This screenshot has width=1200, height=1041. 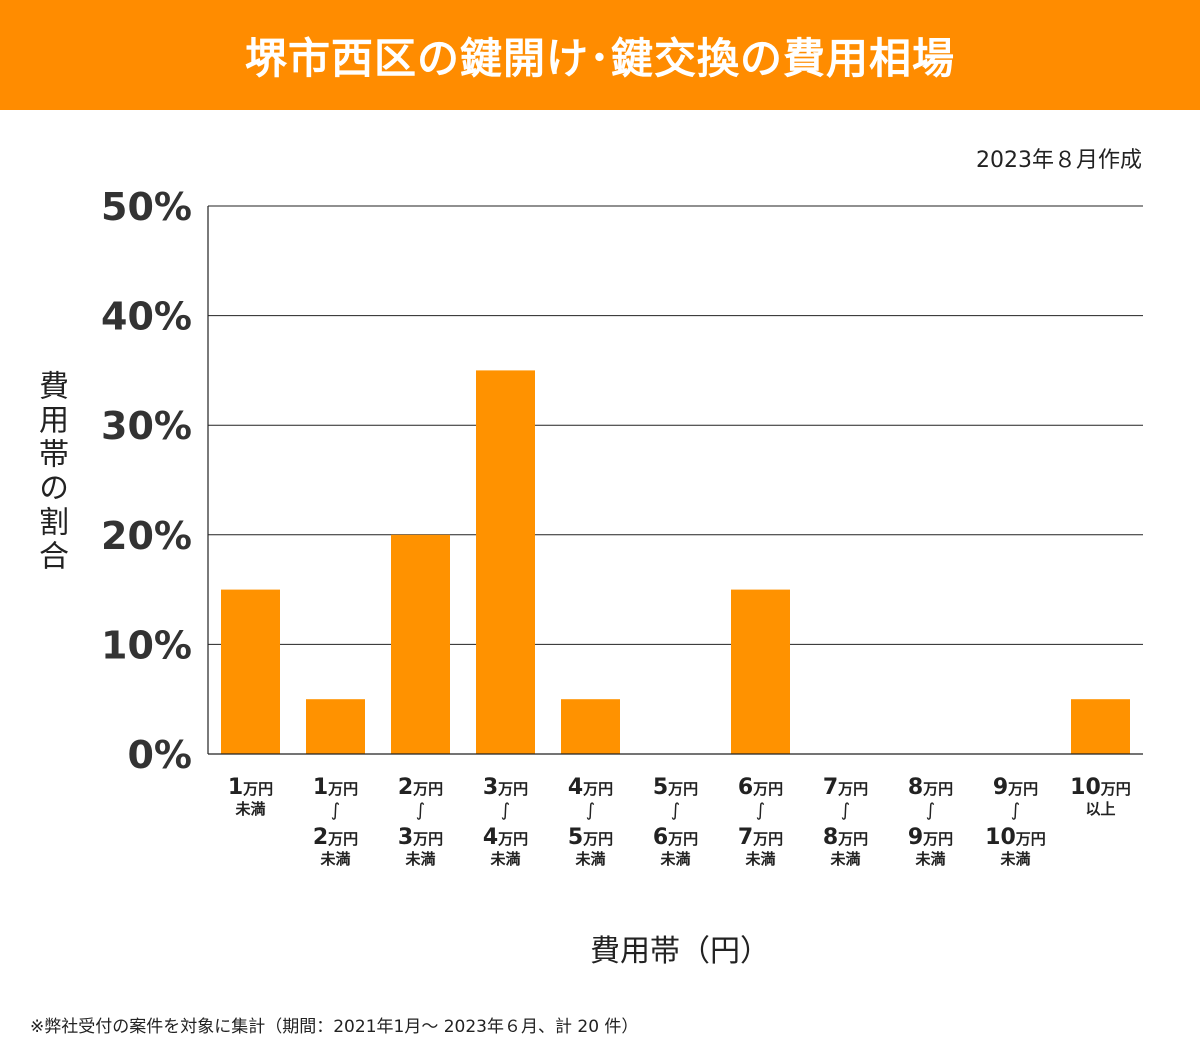 What do you see at coordinates (146, 536) in the screenshot?
I see `y-tick-label: 20%` at bounding box center [146, 536].